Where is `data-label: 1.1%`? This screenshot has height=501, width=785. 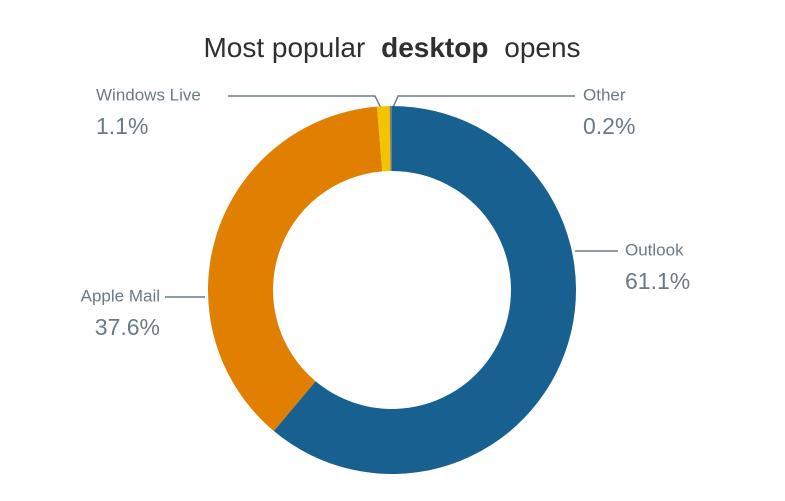
data-label: 1.1% is located at coordinates (122, 126).